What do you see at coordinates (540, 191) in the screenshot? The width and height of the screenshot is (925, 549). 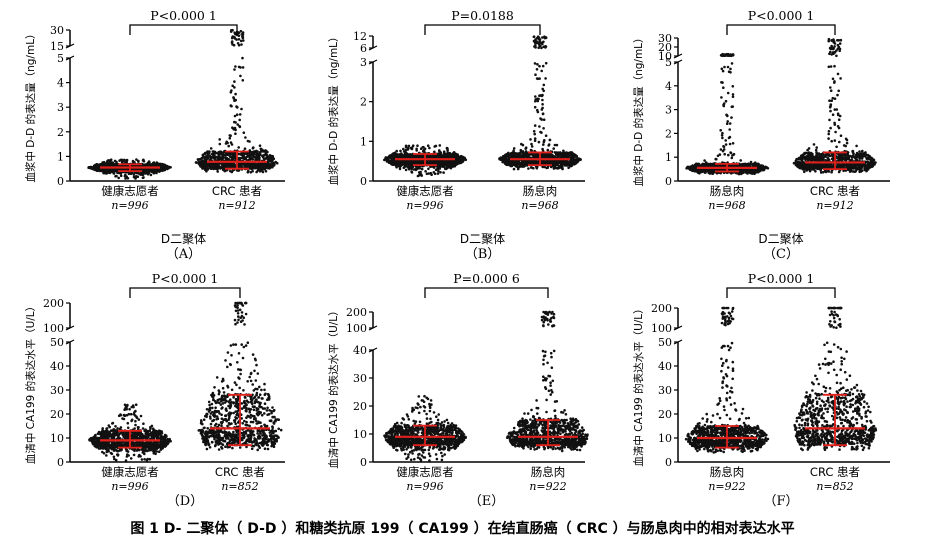 I see `x-tick-label: 肠息肉` at bounding box center [540, 191].